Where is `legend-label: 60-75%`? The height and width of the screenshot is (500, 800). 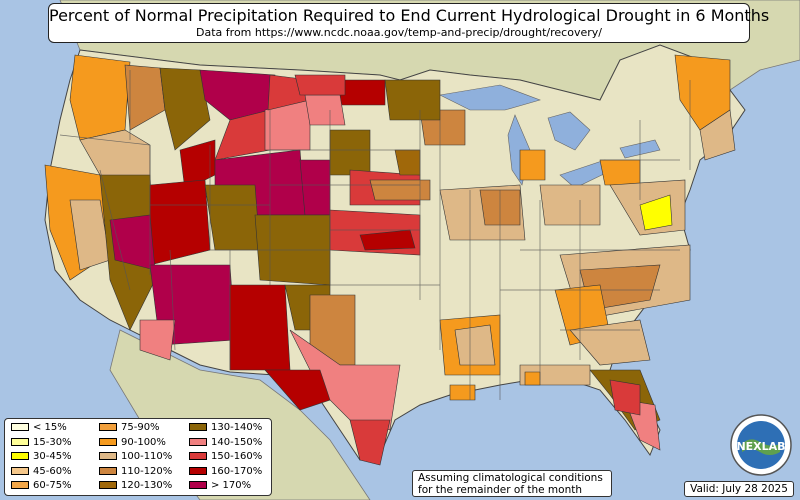
legend-label: 60-75% is located at coordinates (52, 485).